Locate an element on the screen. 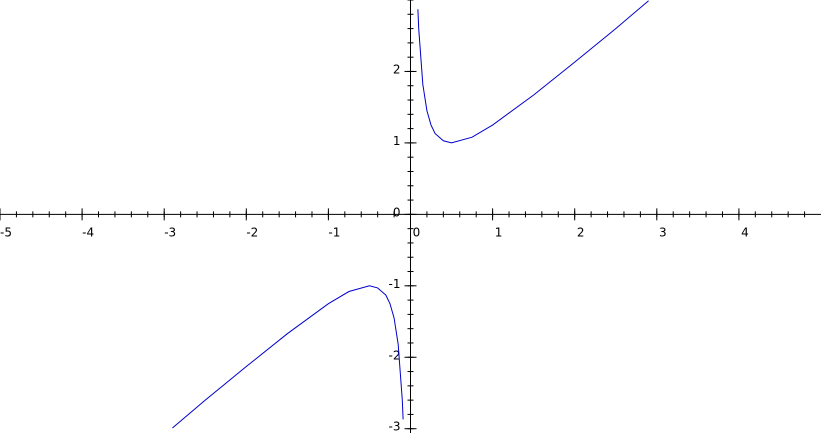 Image resolution: width=821 pixels, height=433 pixels. x-tick-label: -4 is located at coordinates (88, 232).